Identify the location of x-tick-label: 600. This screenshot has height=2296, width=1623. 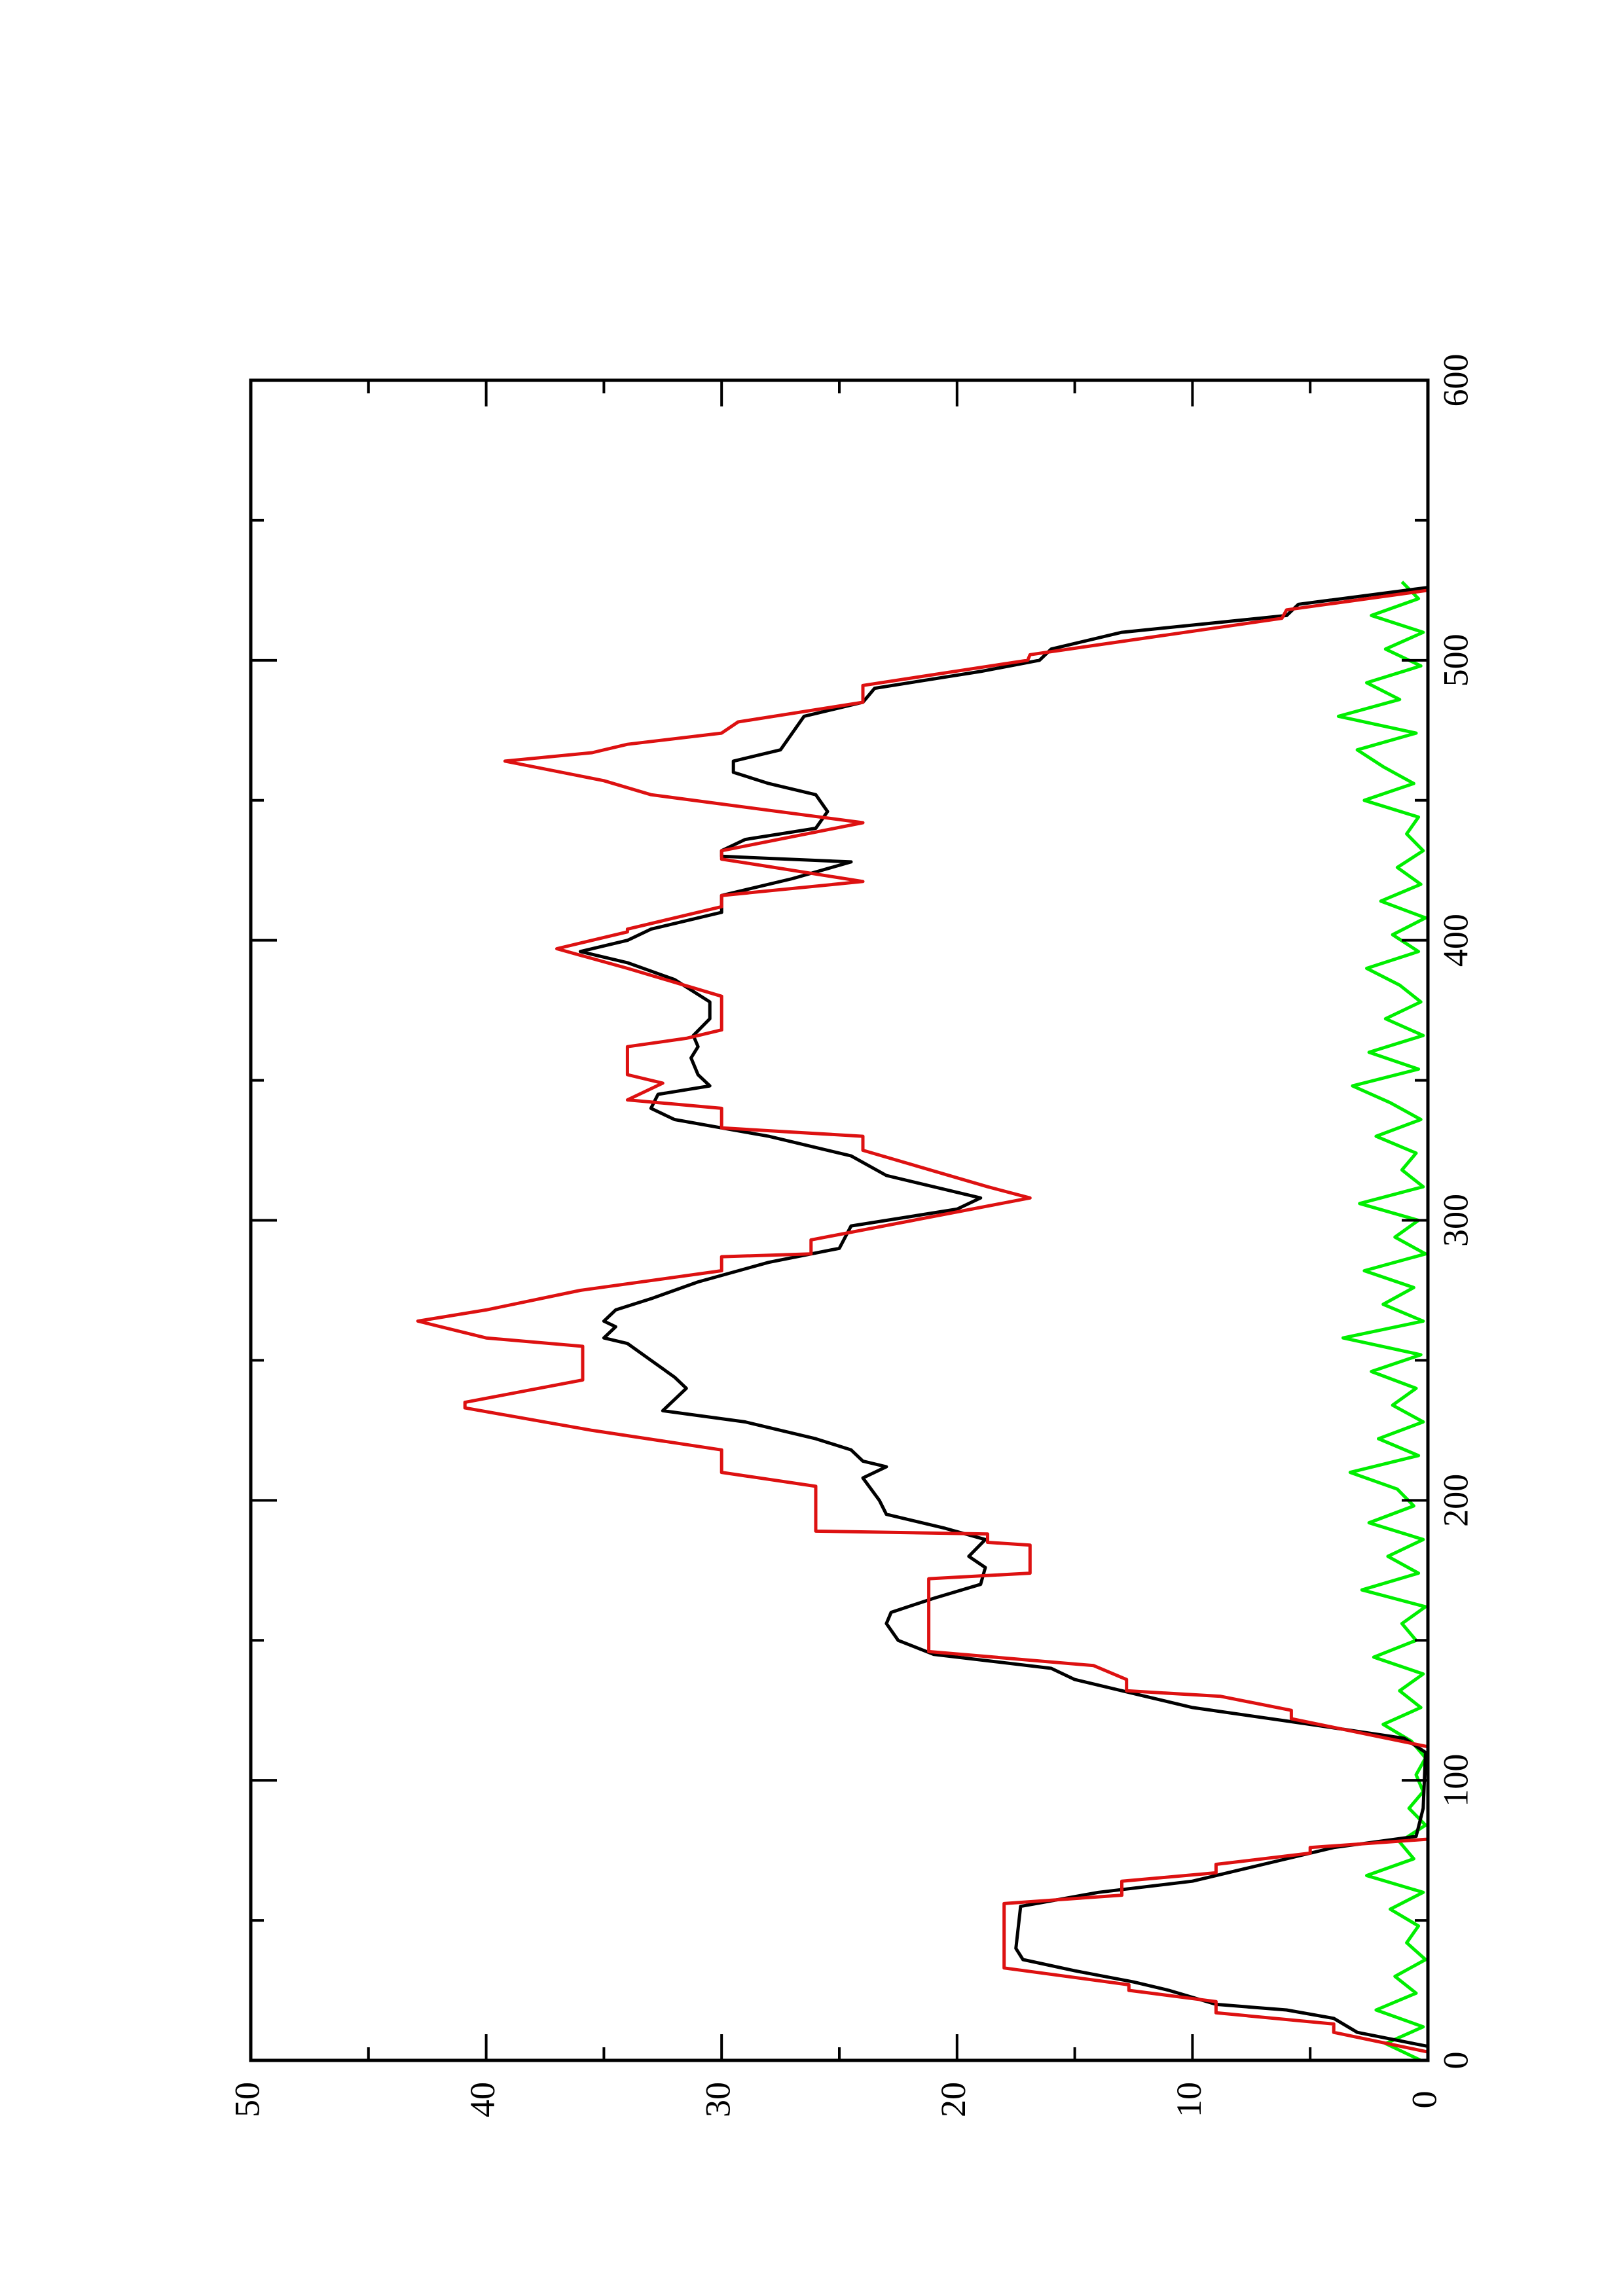
(1455, 380).